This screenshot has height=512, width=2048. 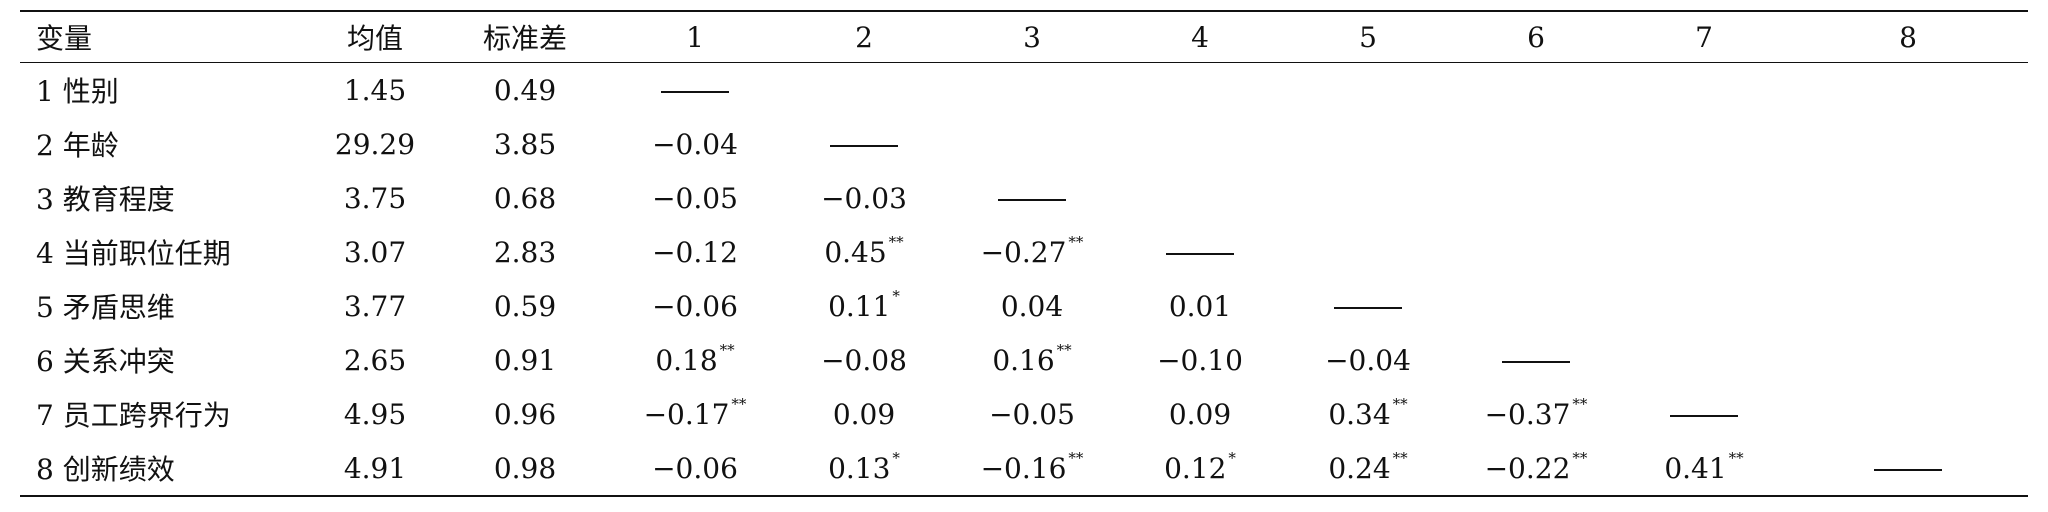 I want to click on correlation-value: −0.05, so click(x=695, y=198).